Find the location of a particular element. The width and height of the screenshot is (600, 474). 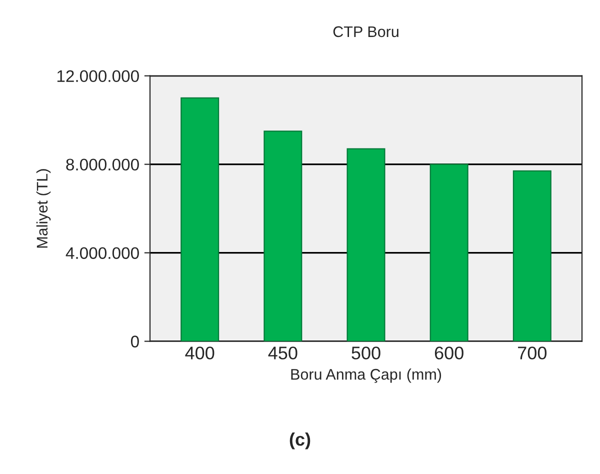

x-tick-label: 500 is located at coordinates (366, 353).